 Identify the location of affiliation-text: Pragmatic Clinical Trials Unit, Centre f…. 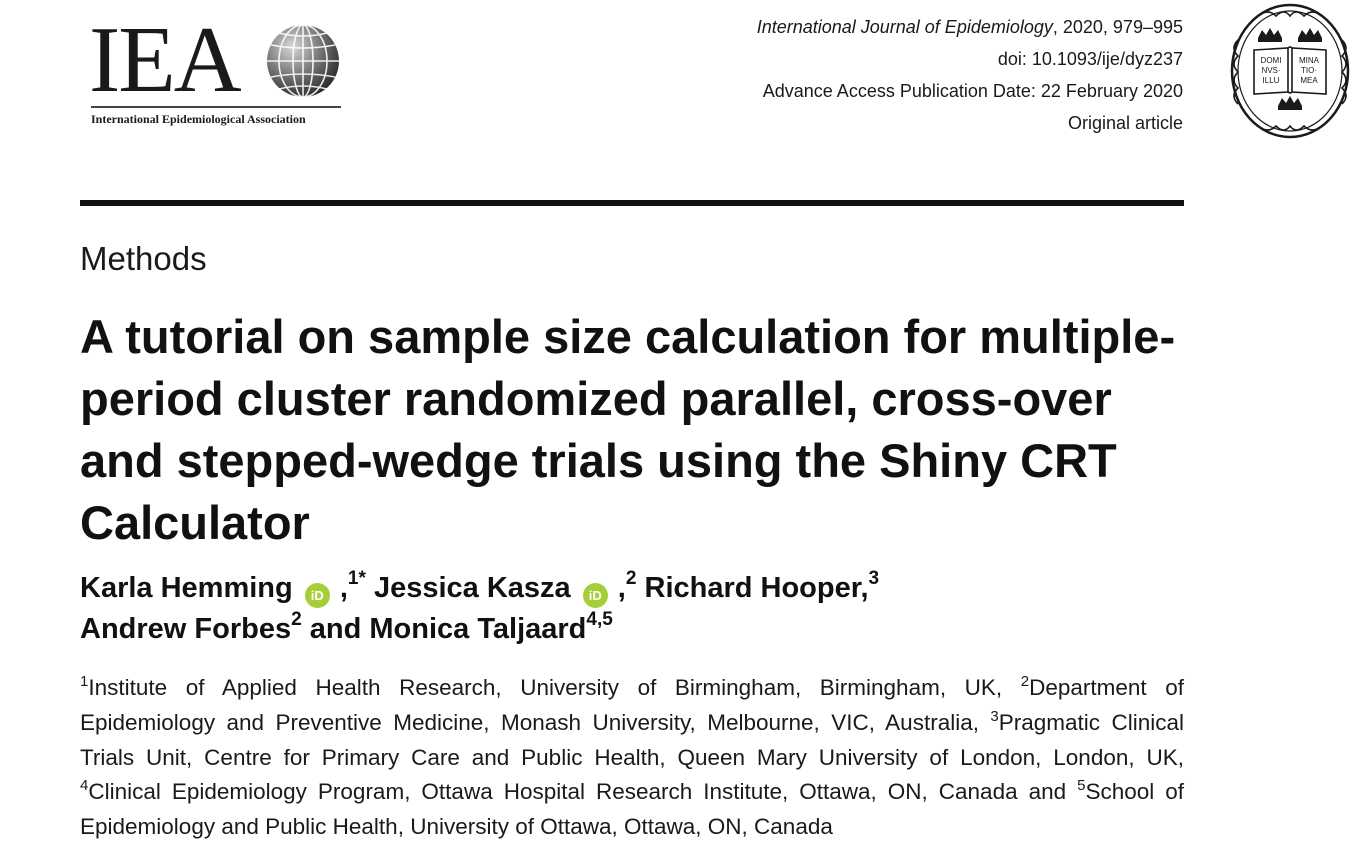
(632, 739).